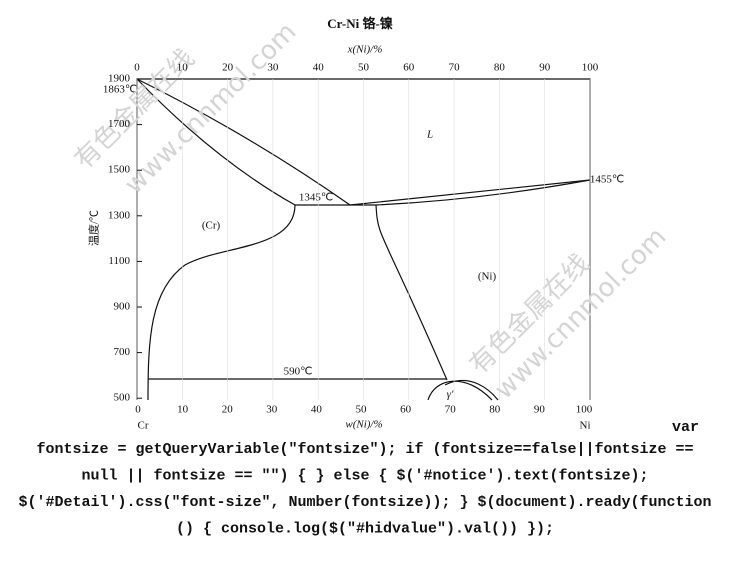  Describe the element at coordinates (216, 142) in the screenshot. I see `solidus-left` at that location.